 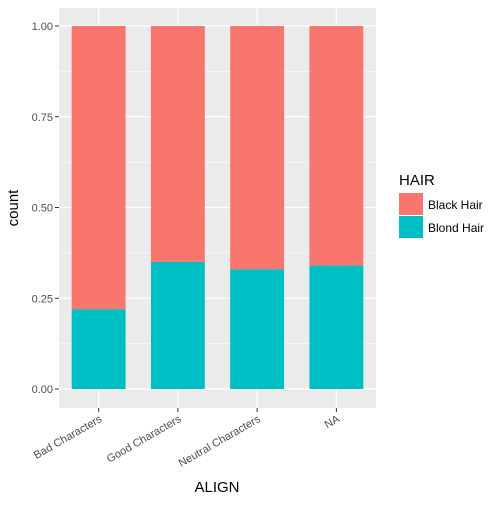 I want to click on y-tick-label: 0.50, so click(x=42, y=209).